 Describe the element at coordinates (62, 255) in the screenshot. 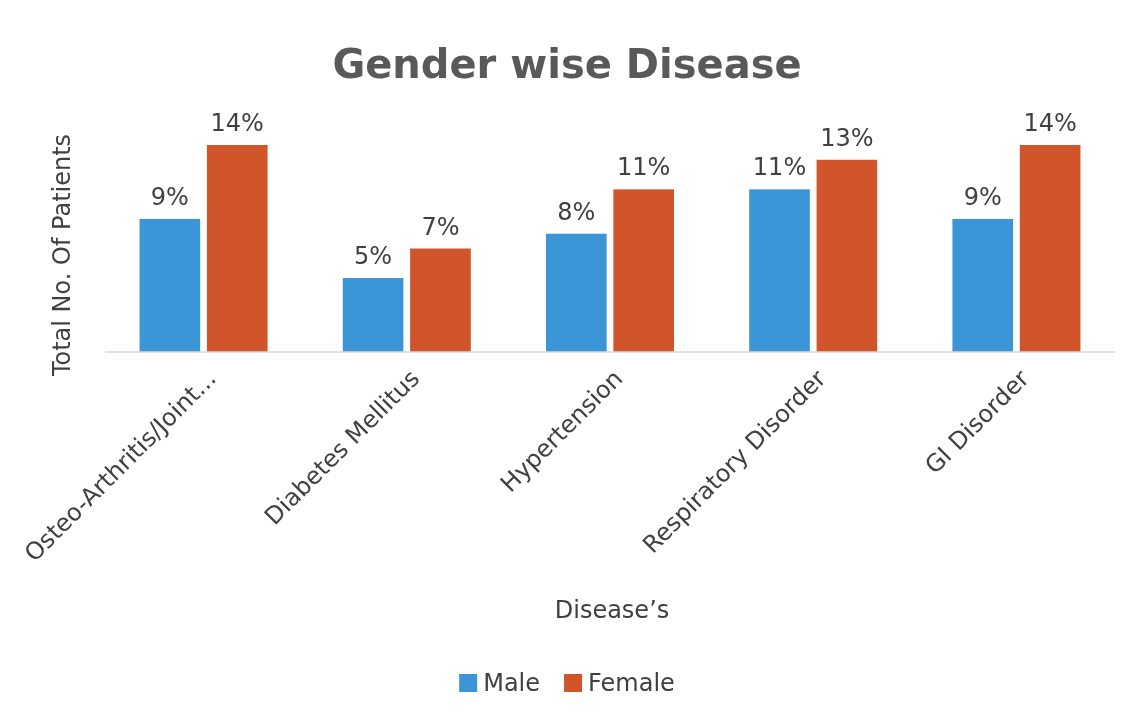

I see `y-axis-title: Total No. Of Patients` at that location.